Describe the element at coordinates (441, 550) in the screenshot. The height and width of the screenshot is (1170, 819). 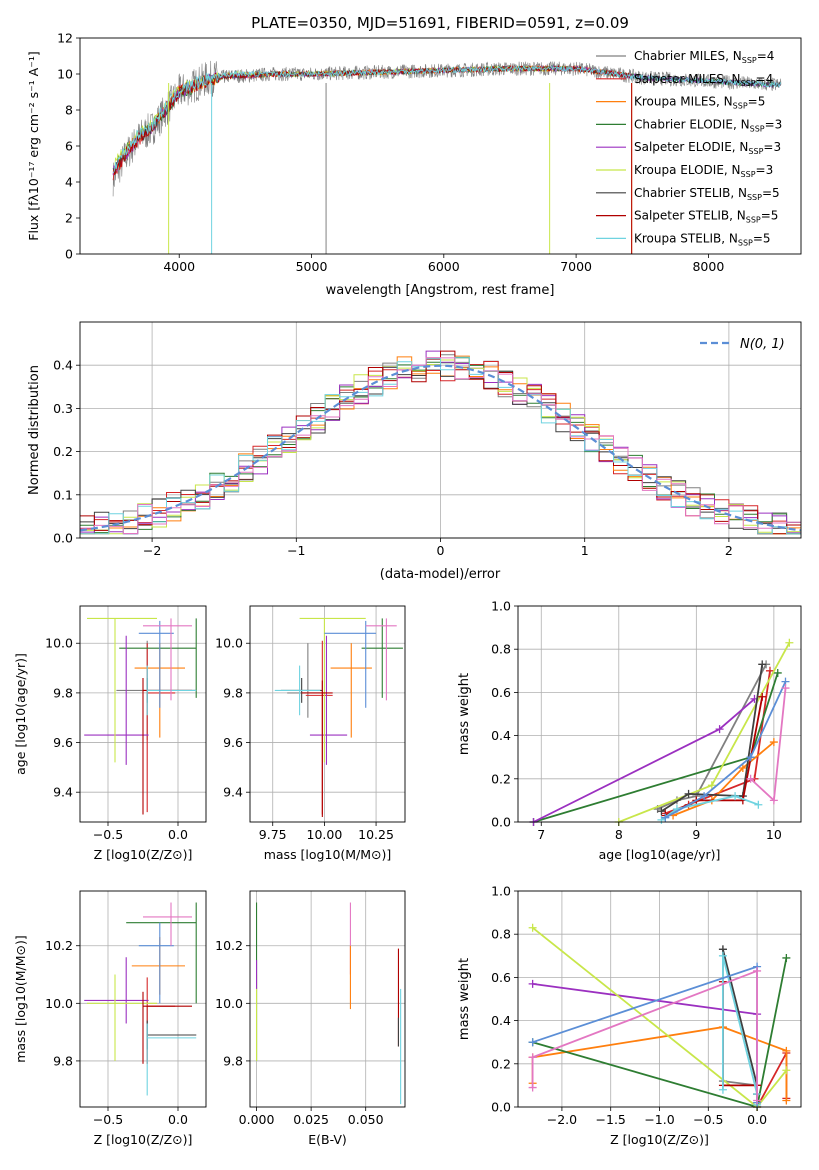
I see `x-tick-label: 0` at that location.